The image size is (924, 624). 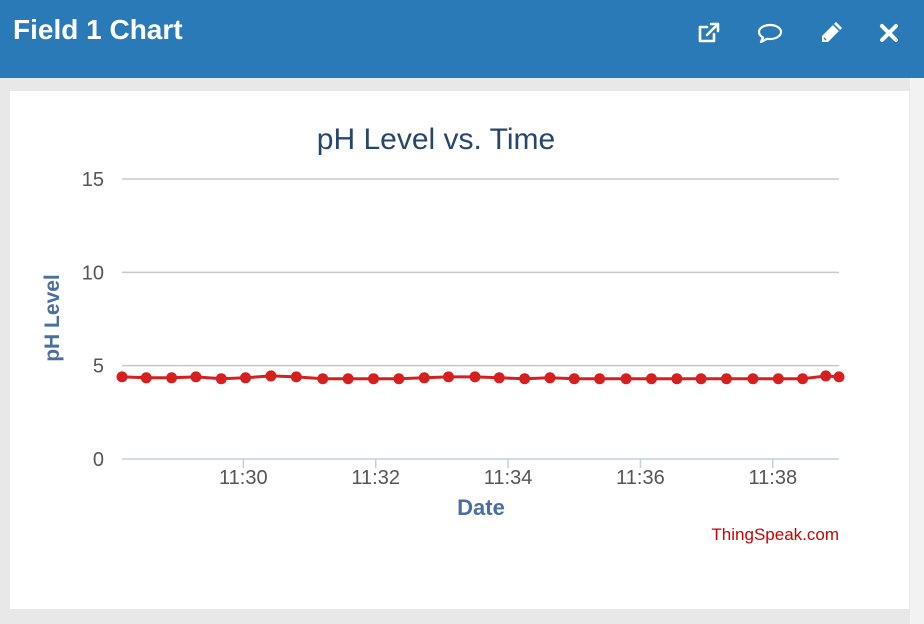 What do you see at coordinates (775, 534) in the screenshot?
I see `thingspeak-credit: ThingSpeak.com` at bounding box center [775, 534].